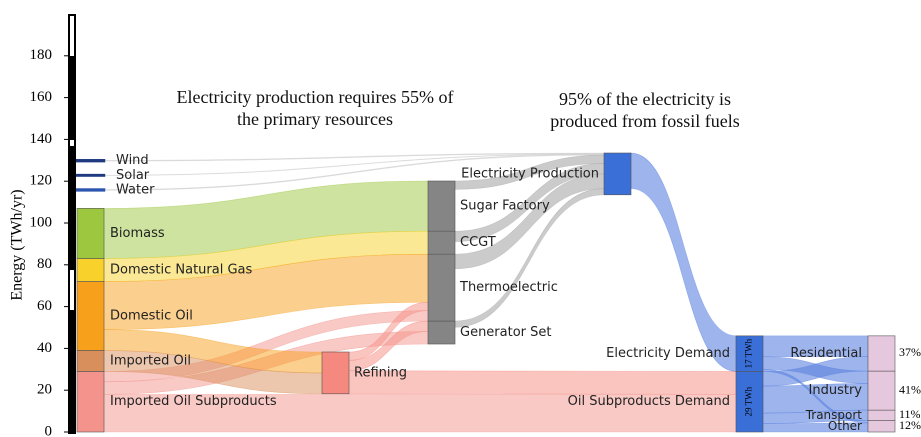 The width and height of the screenshot is (921, 437). Describe the element at coordinates (645, 99) in the screenshot. I see `annotation: 95% of the electricity is` at that location.